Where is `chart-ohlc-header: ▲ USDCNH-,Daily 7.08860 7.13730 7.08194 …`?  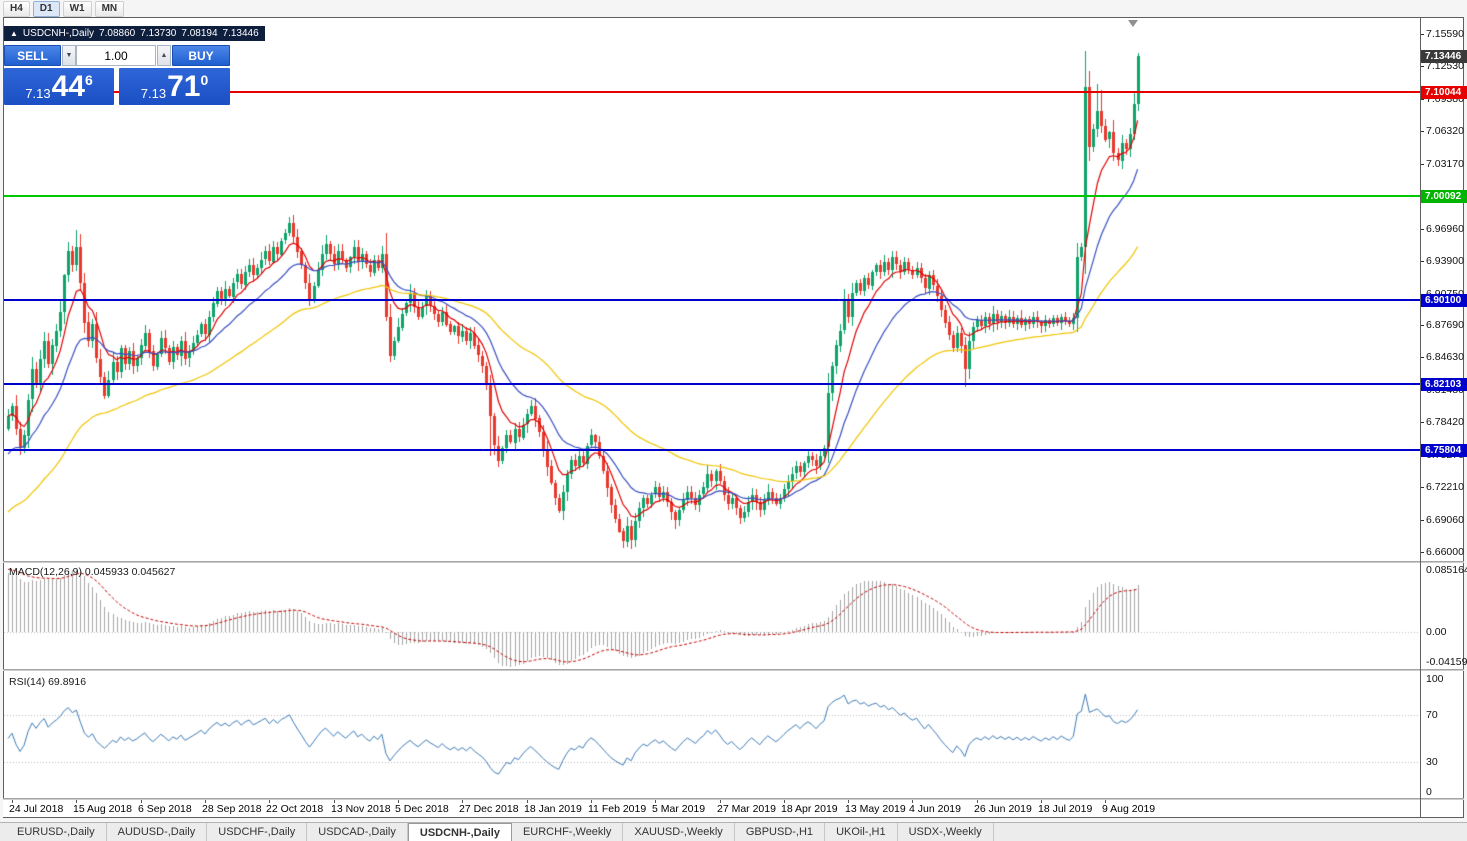
chart-ohlc-header: ▲ USDCNH-,Daily 7.08860 7.13730 7.08194 … is located at coordinates (134, 33).